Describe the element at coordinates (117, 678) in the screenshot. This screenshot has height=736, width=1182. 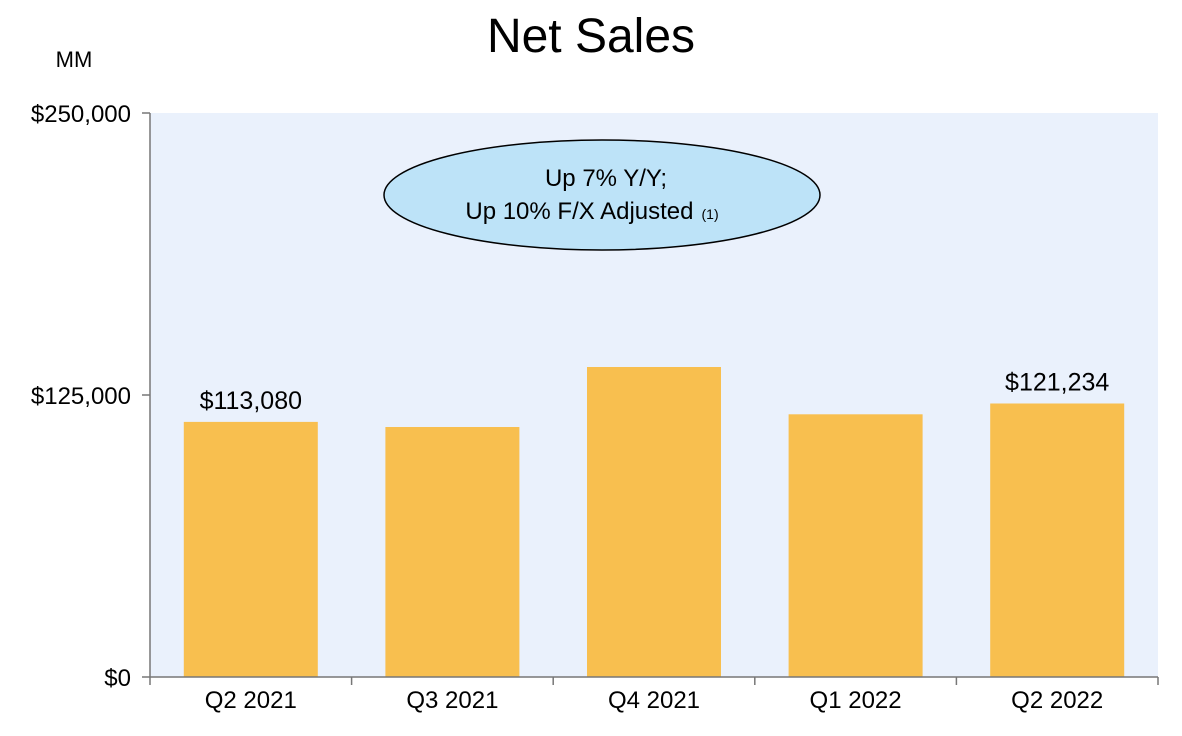
I see `y-tick-label-0: $0` at that location.